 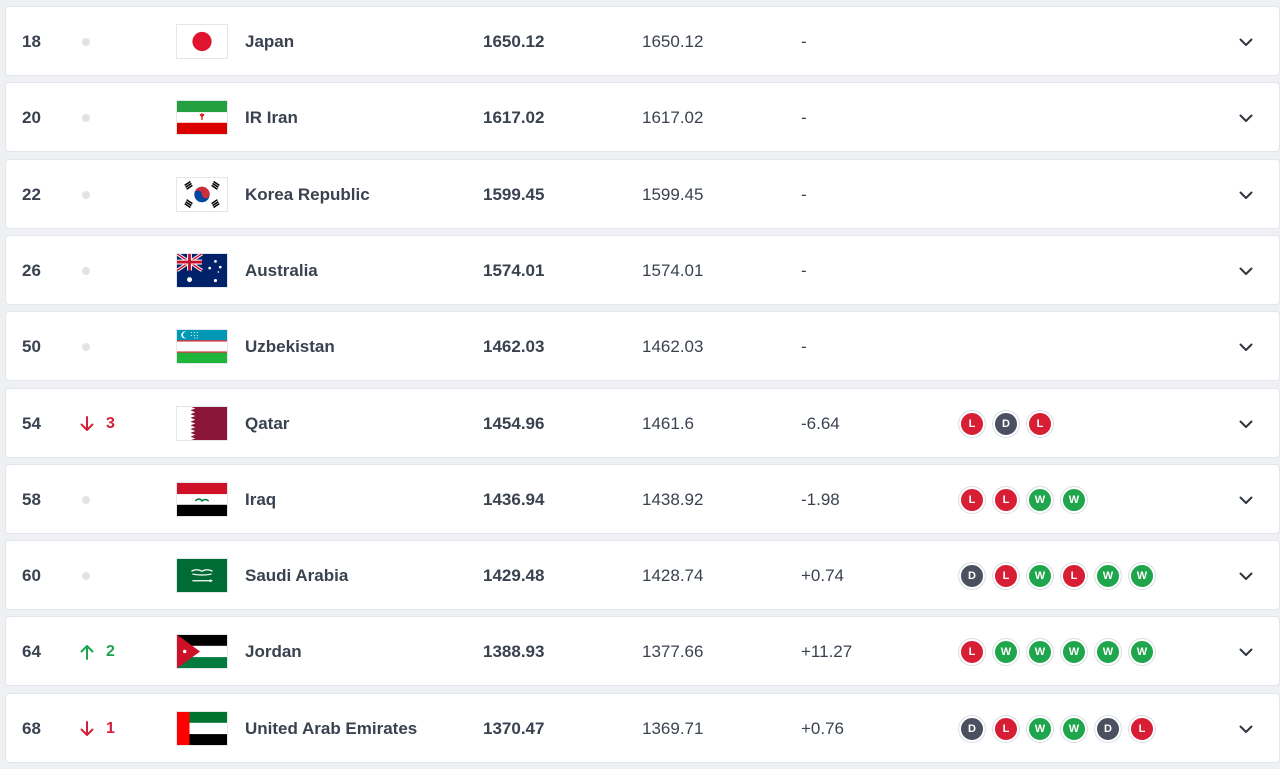 What do you see at coordinates (673, 194) in the screenshot?
I see `previous-points: 1599.45` at bounding box center [673, 194].